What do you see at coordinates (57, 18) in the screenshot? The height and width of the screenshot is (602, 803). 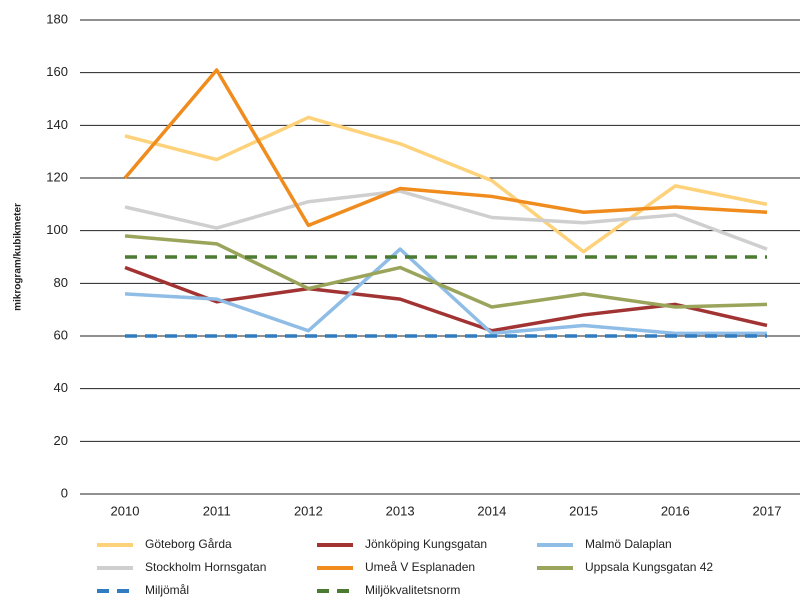 I see `y-tick-label: 180` at bounding box center [57, 18].